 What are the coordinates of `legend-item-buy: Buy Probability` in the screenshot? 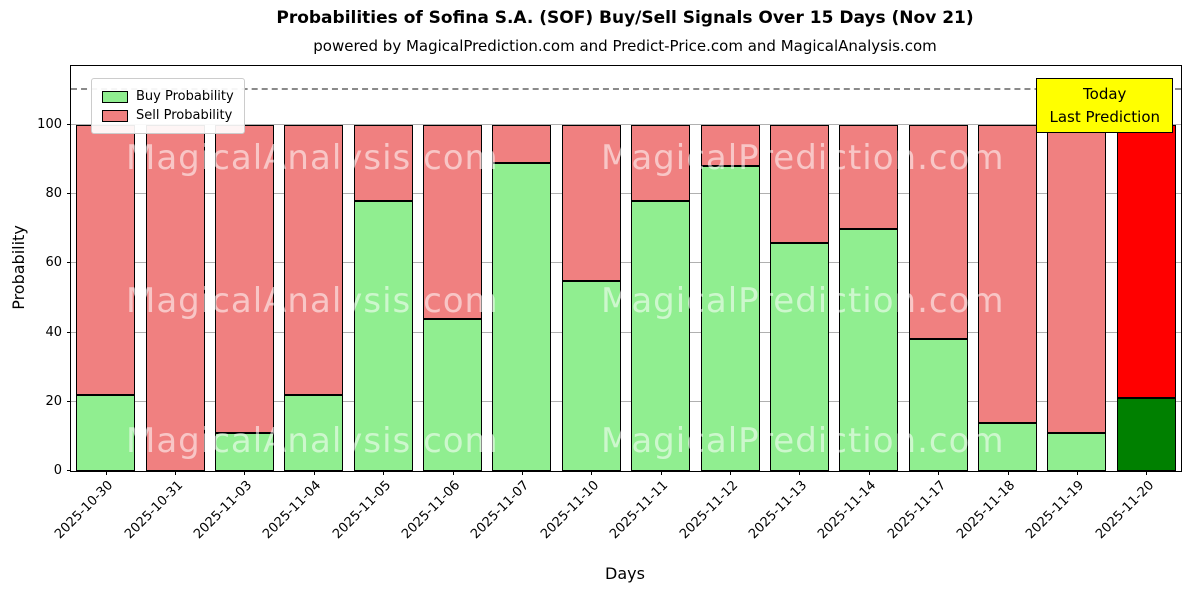 It's located at (168, 96).